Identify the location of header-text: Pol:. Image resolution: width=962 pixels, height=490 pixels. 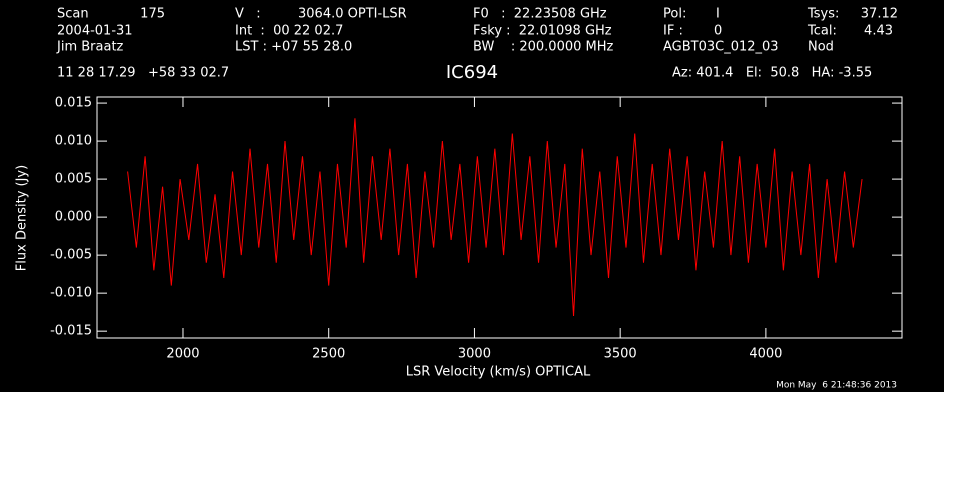
(674, 14).